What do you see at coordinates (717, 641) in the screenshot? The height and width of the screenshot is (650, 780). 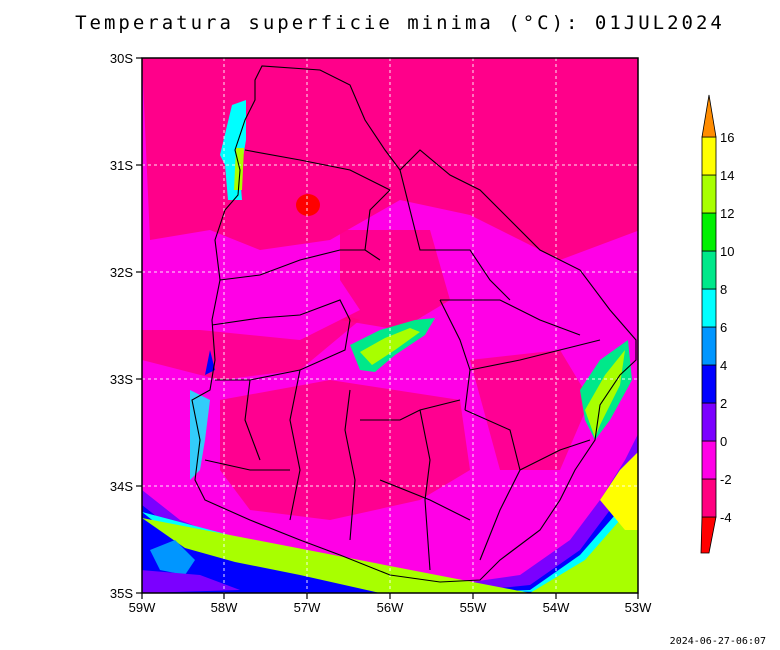 I see `timestamp-label: 2024-06-27-06:07` at bounding box center [717, 641].